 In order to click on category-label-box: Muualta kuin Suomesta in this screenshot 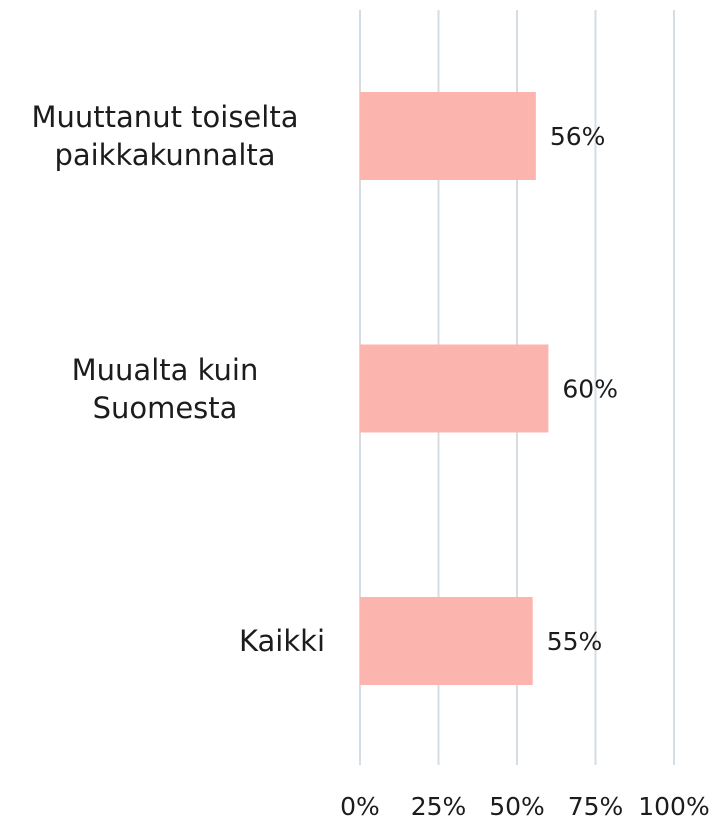, I will do `click(165, 389)`.